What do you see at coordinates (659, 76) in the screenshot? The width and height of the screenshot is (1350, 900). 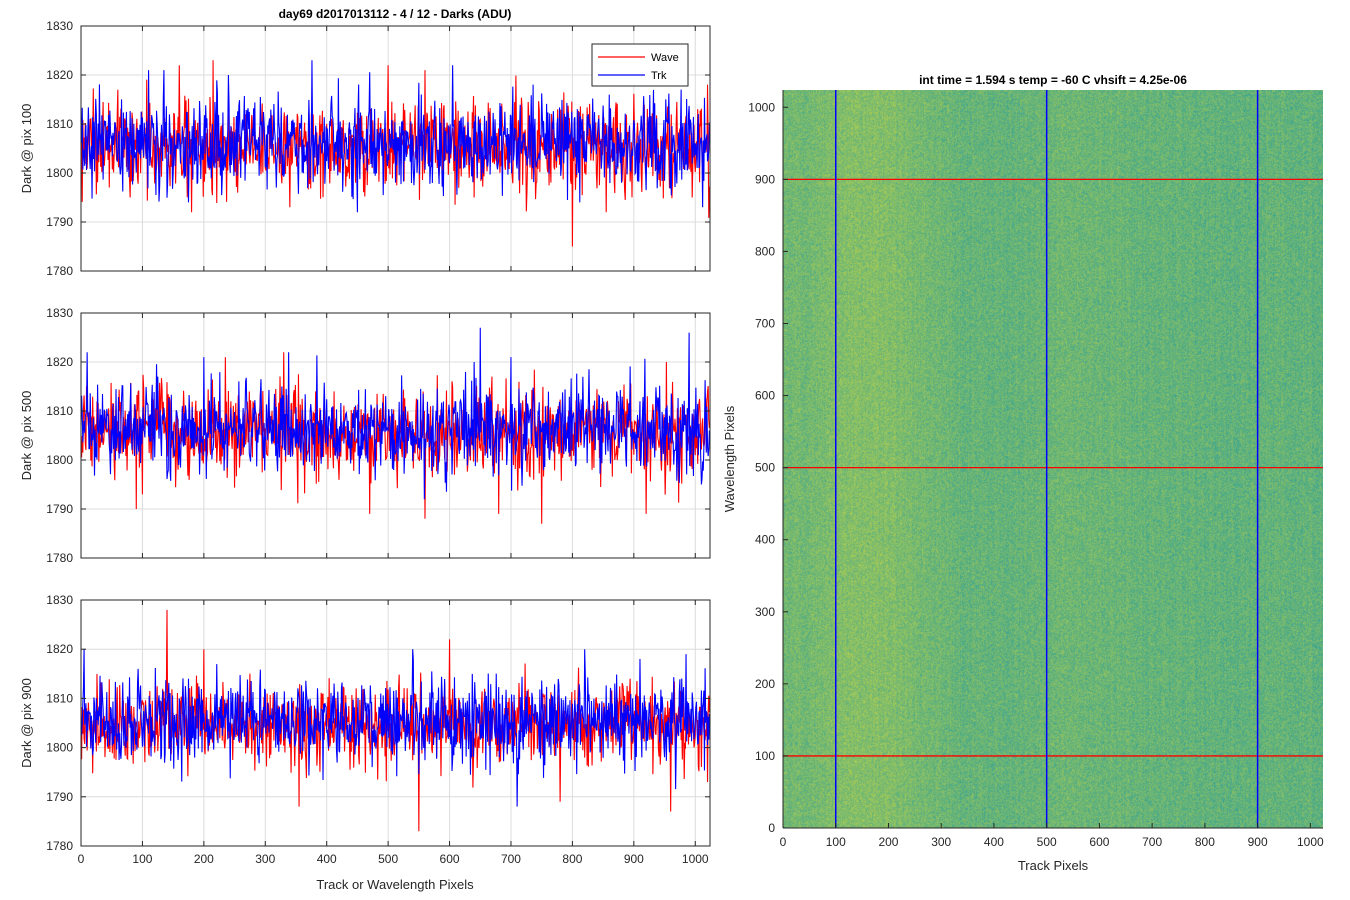 I see `legend-label-trk: Trk` at bounding box center [659, 76].